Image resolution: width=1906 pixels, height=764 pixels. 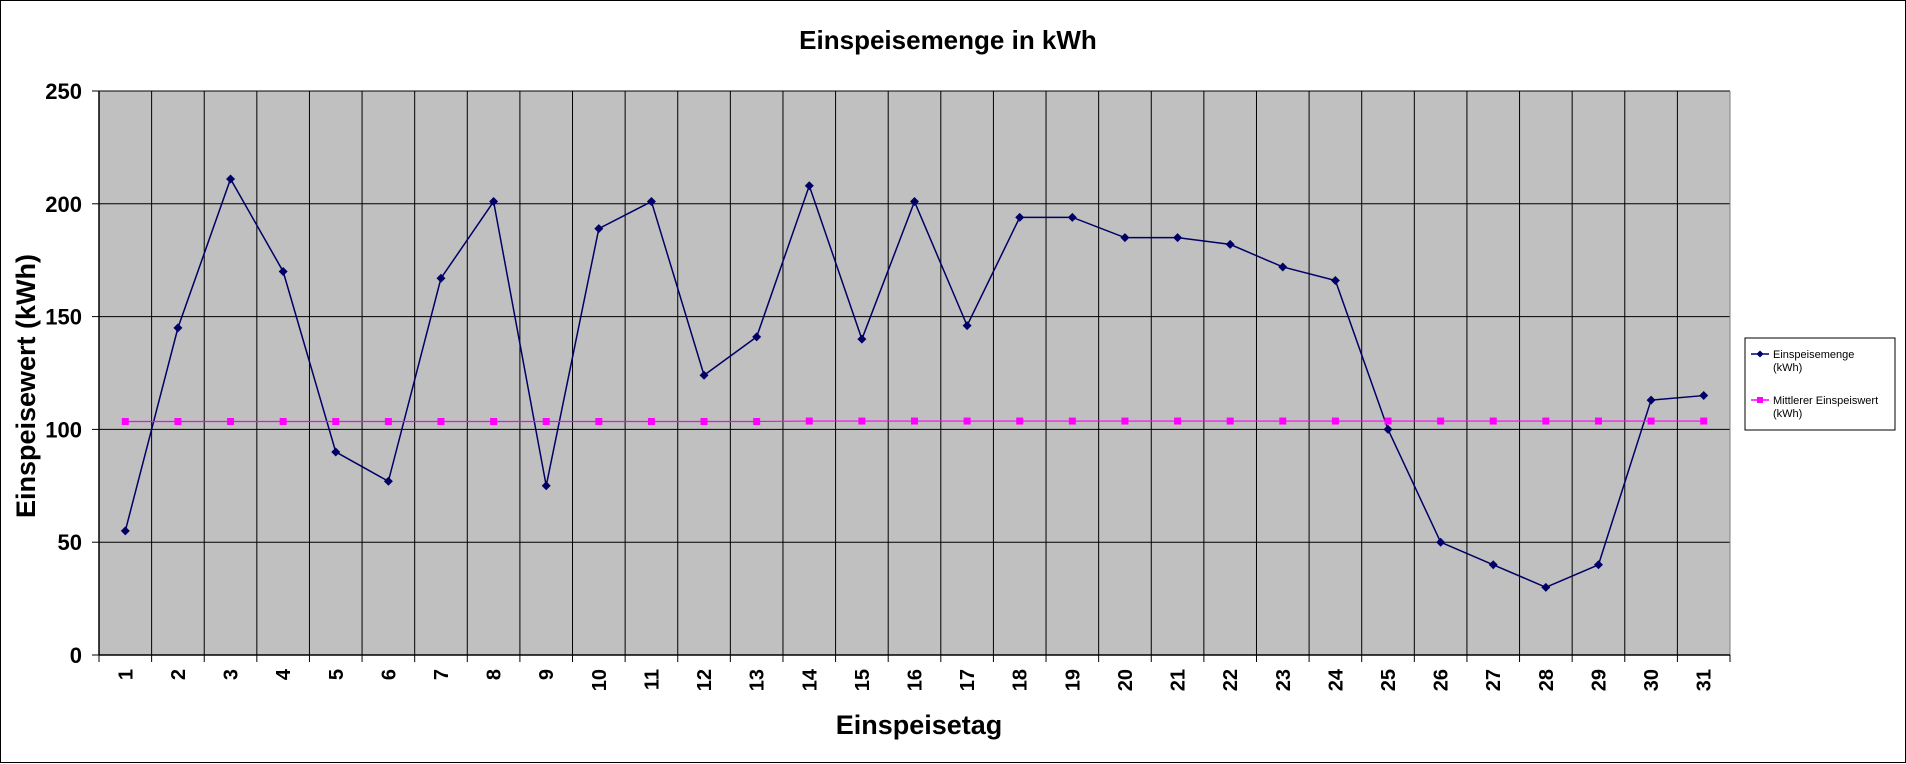 I want to click on x-tick-label: 22, so click(x=1231, y=680).